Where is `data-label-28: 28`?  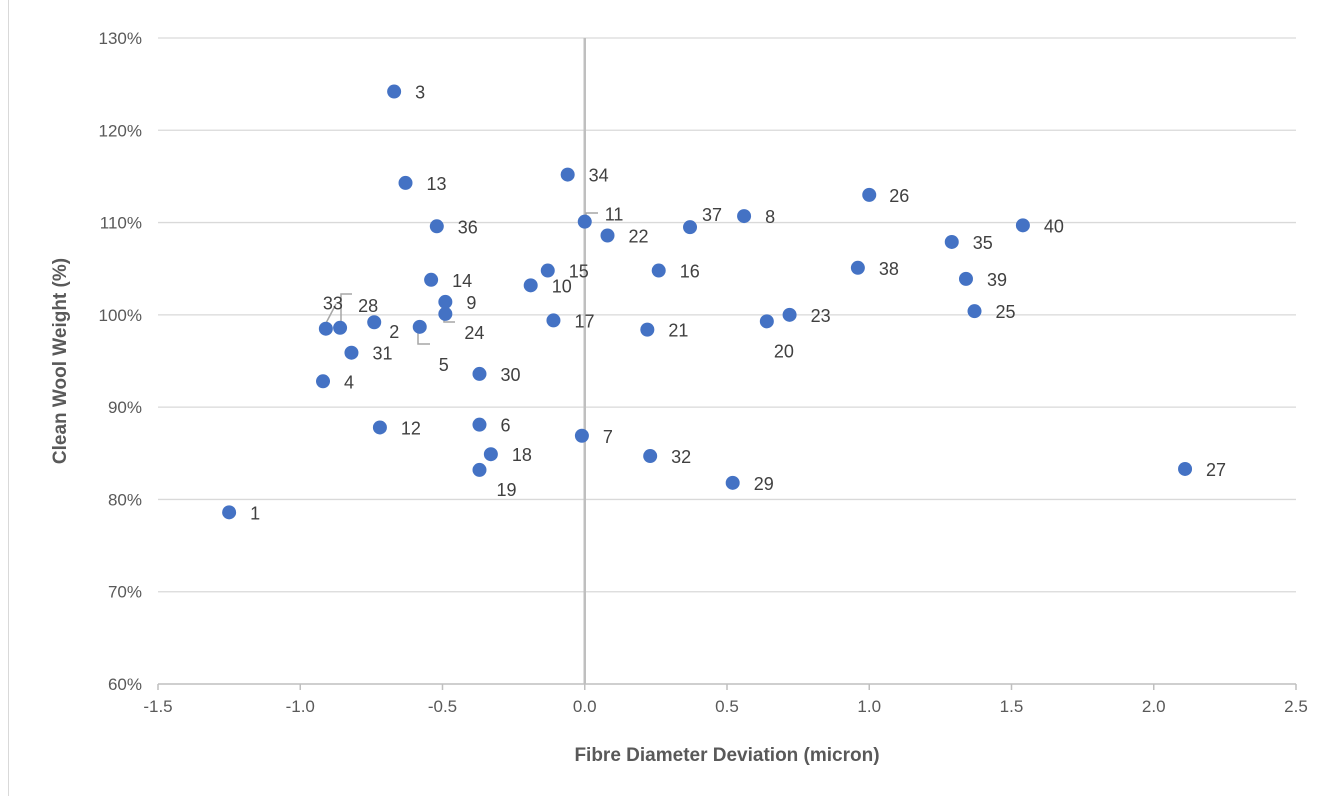 data-label-28: 28 is located at coordinates (368, 306).